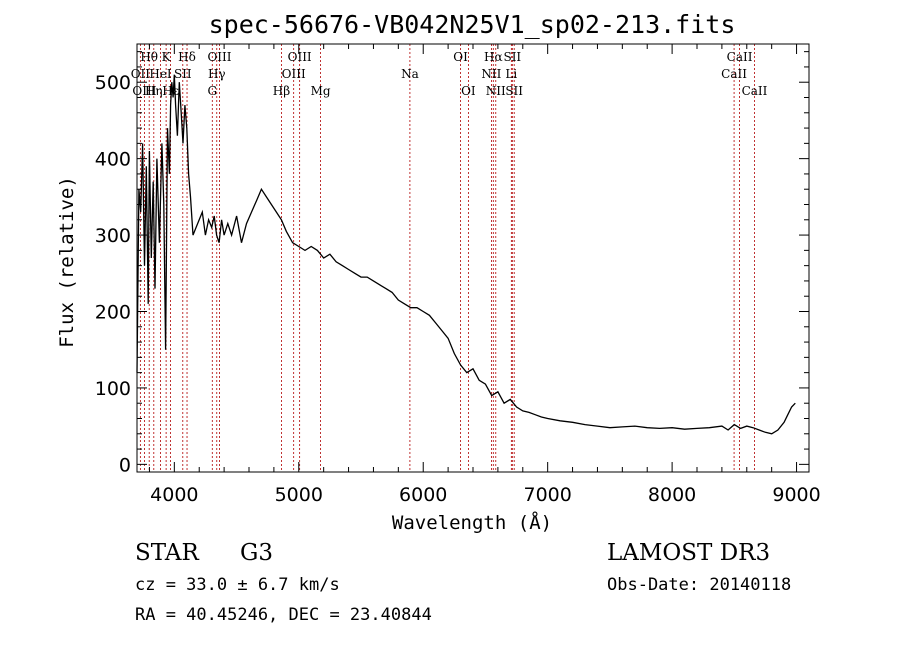 The width and height of the screenshot is (900, 649). What do you see at coordinates (113, 313) in the screenshot?
I see `y-tick-label: 200` at bounding box center [113, 313].